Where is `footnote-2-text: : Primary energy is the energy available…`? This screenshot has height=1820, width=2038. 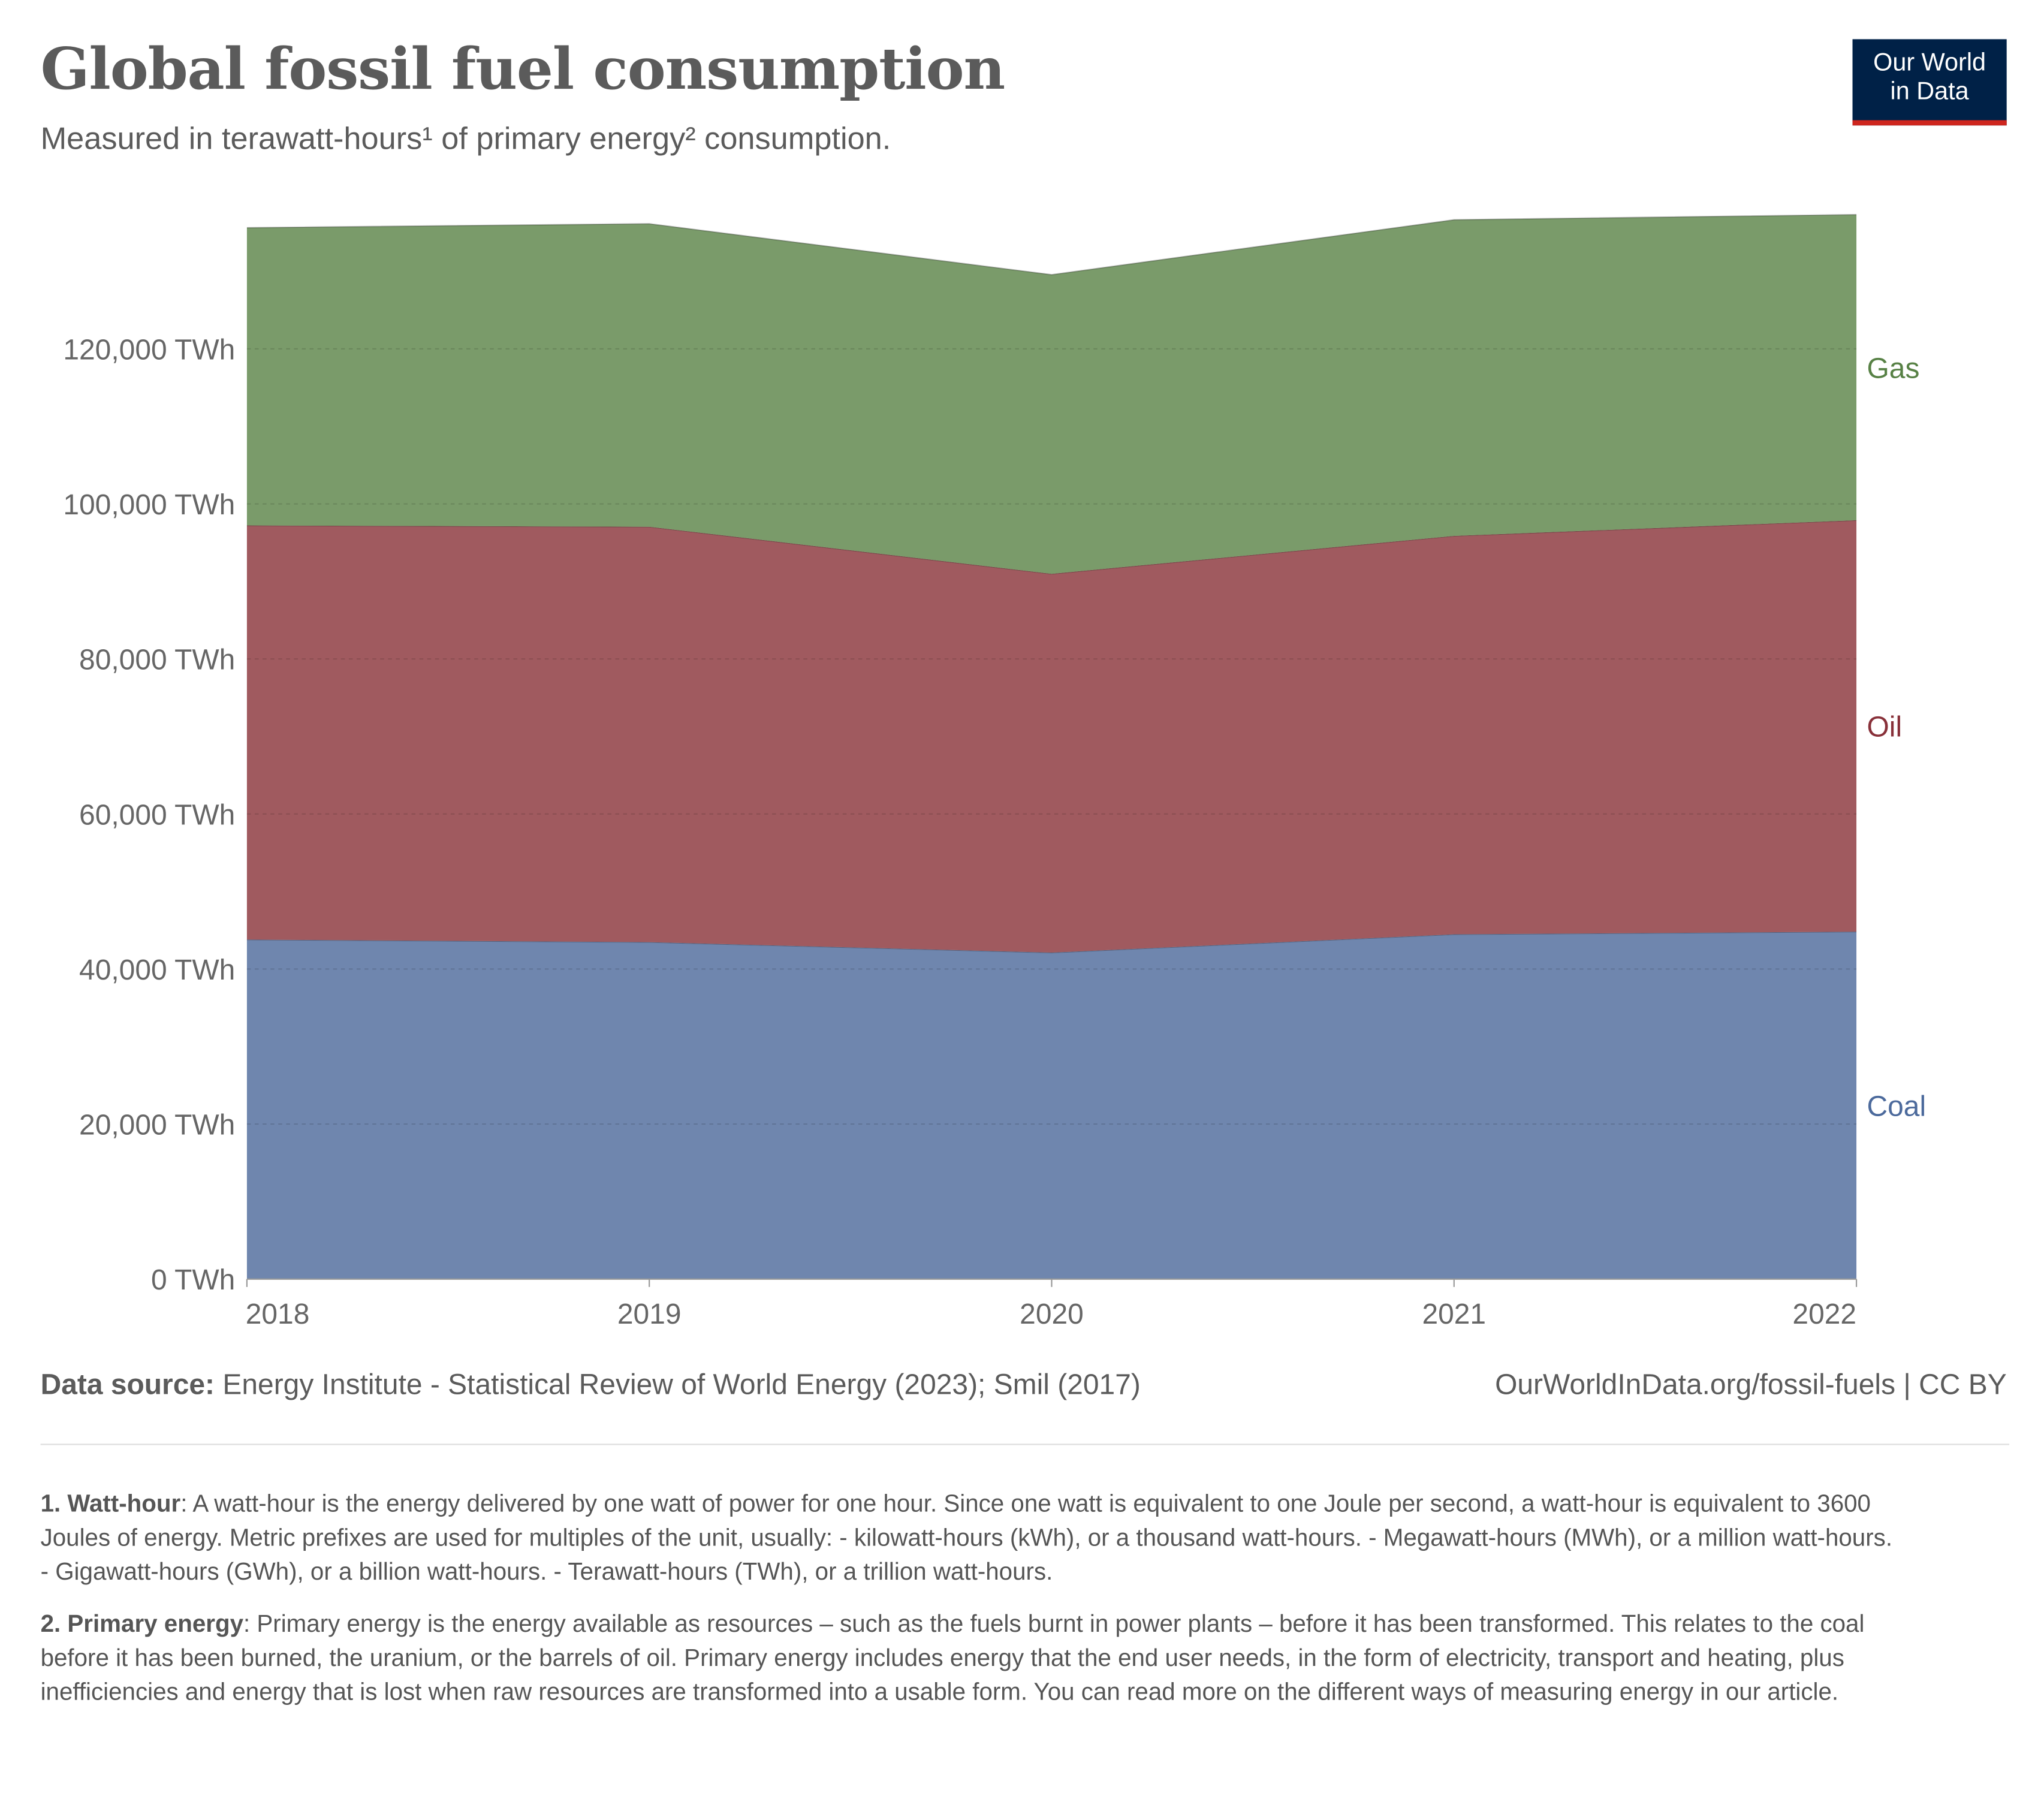 footnote-2-text: : Primary energy is the energy available… is located at coordinates (952, 1658).